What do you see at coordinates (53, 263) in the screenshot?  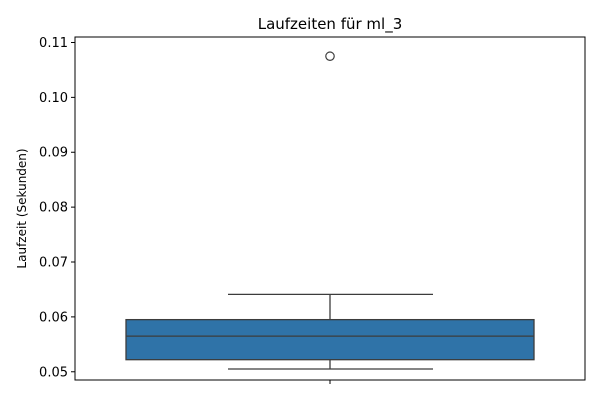 I see `y-tick-label: 0.07` at bounding box center [53, 263].